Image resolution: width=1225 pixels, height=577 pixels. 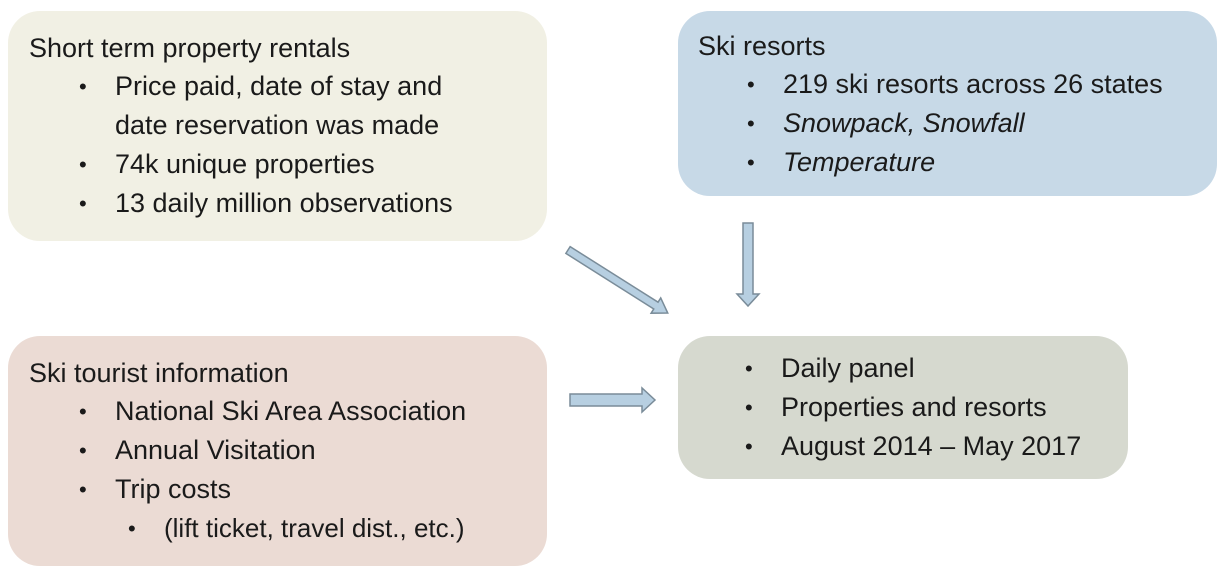 I want to click on resorts-title: Ski resorts, so click(x=762, y=46).